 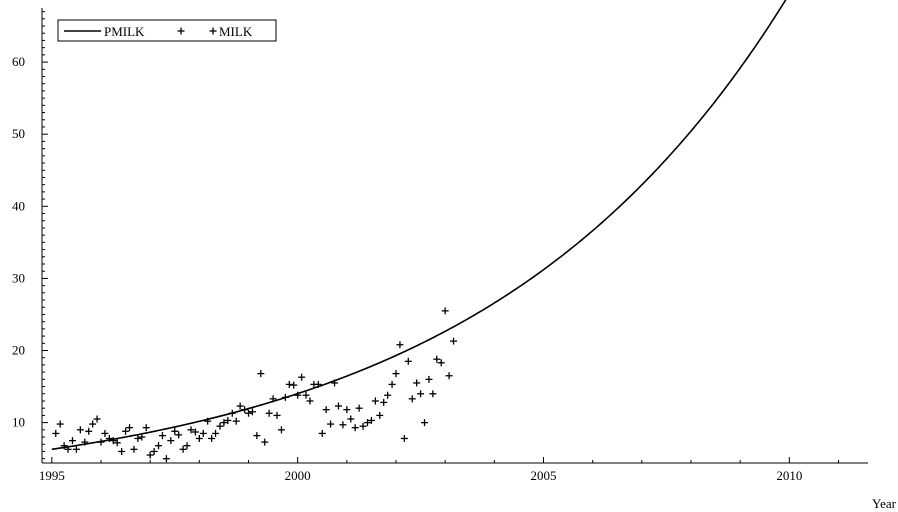 What do you see at coordinates (18, 277) in the screenshot?
I see `y-tick-label: 30` at bounding box center [18, 277].